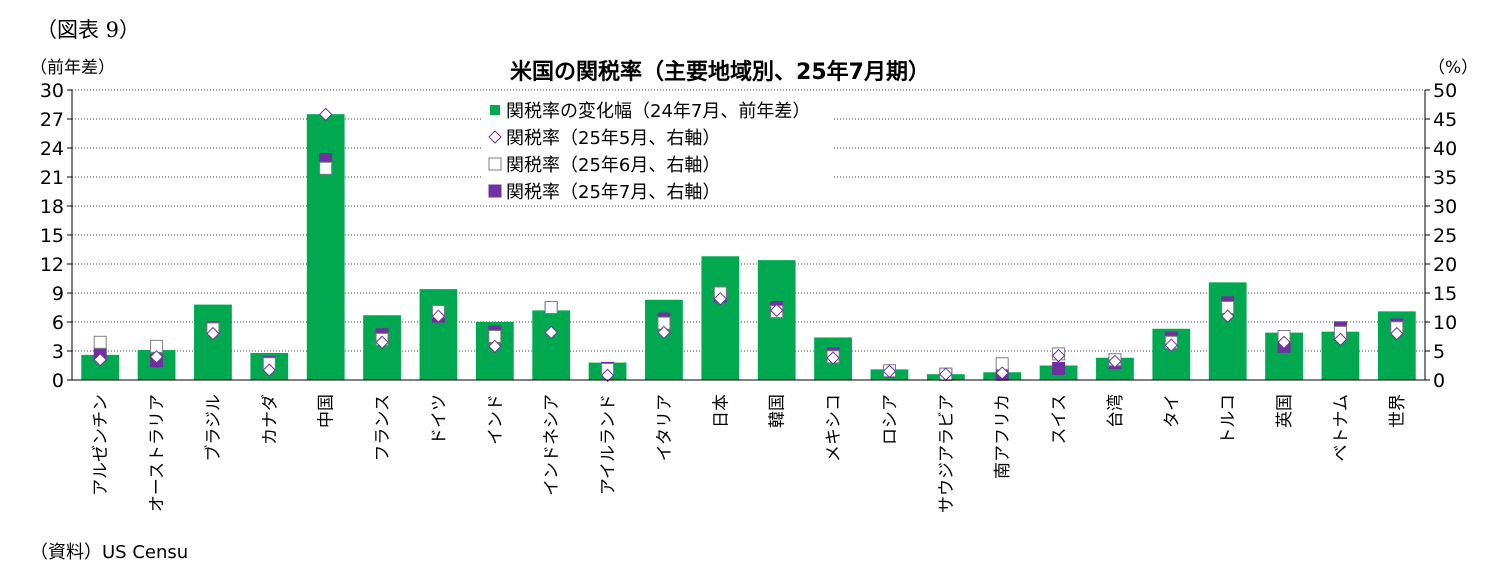 The width and height of the screenshot is (1508, 585). I want to click on x-category-label: 英国, so click(1285, 411).